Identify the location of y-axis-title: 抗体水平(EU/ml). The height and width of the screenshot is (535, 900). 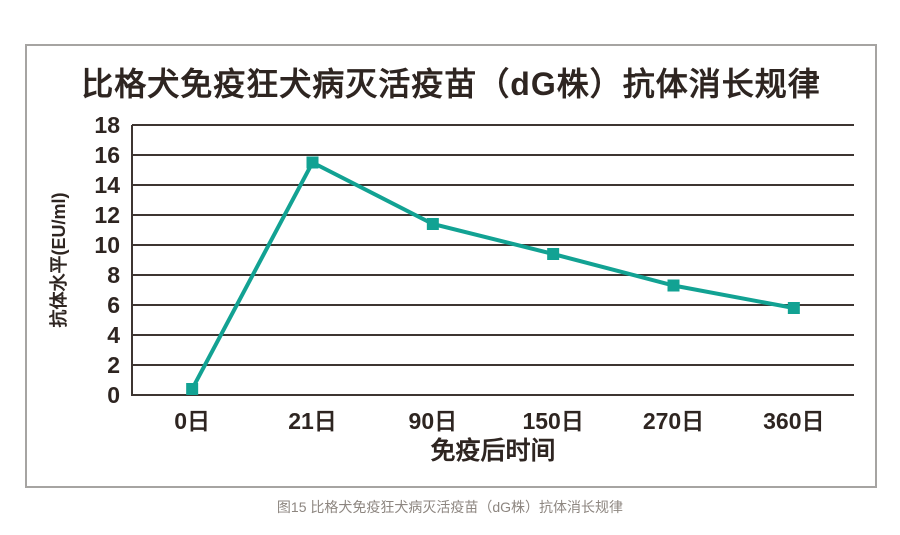
(58, 259).